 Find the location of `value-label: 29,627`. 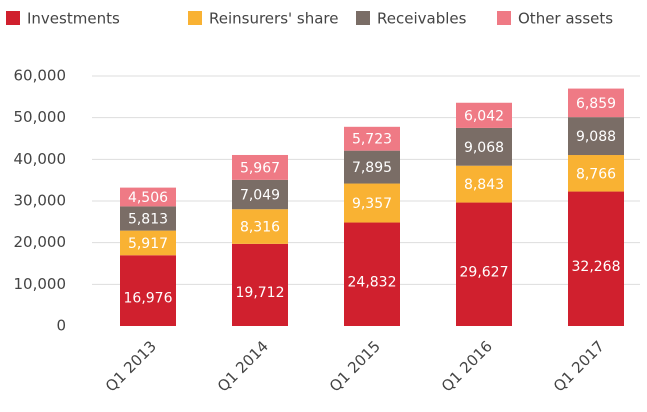

value-label: 29,627 is located at coordinates (484, 272).